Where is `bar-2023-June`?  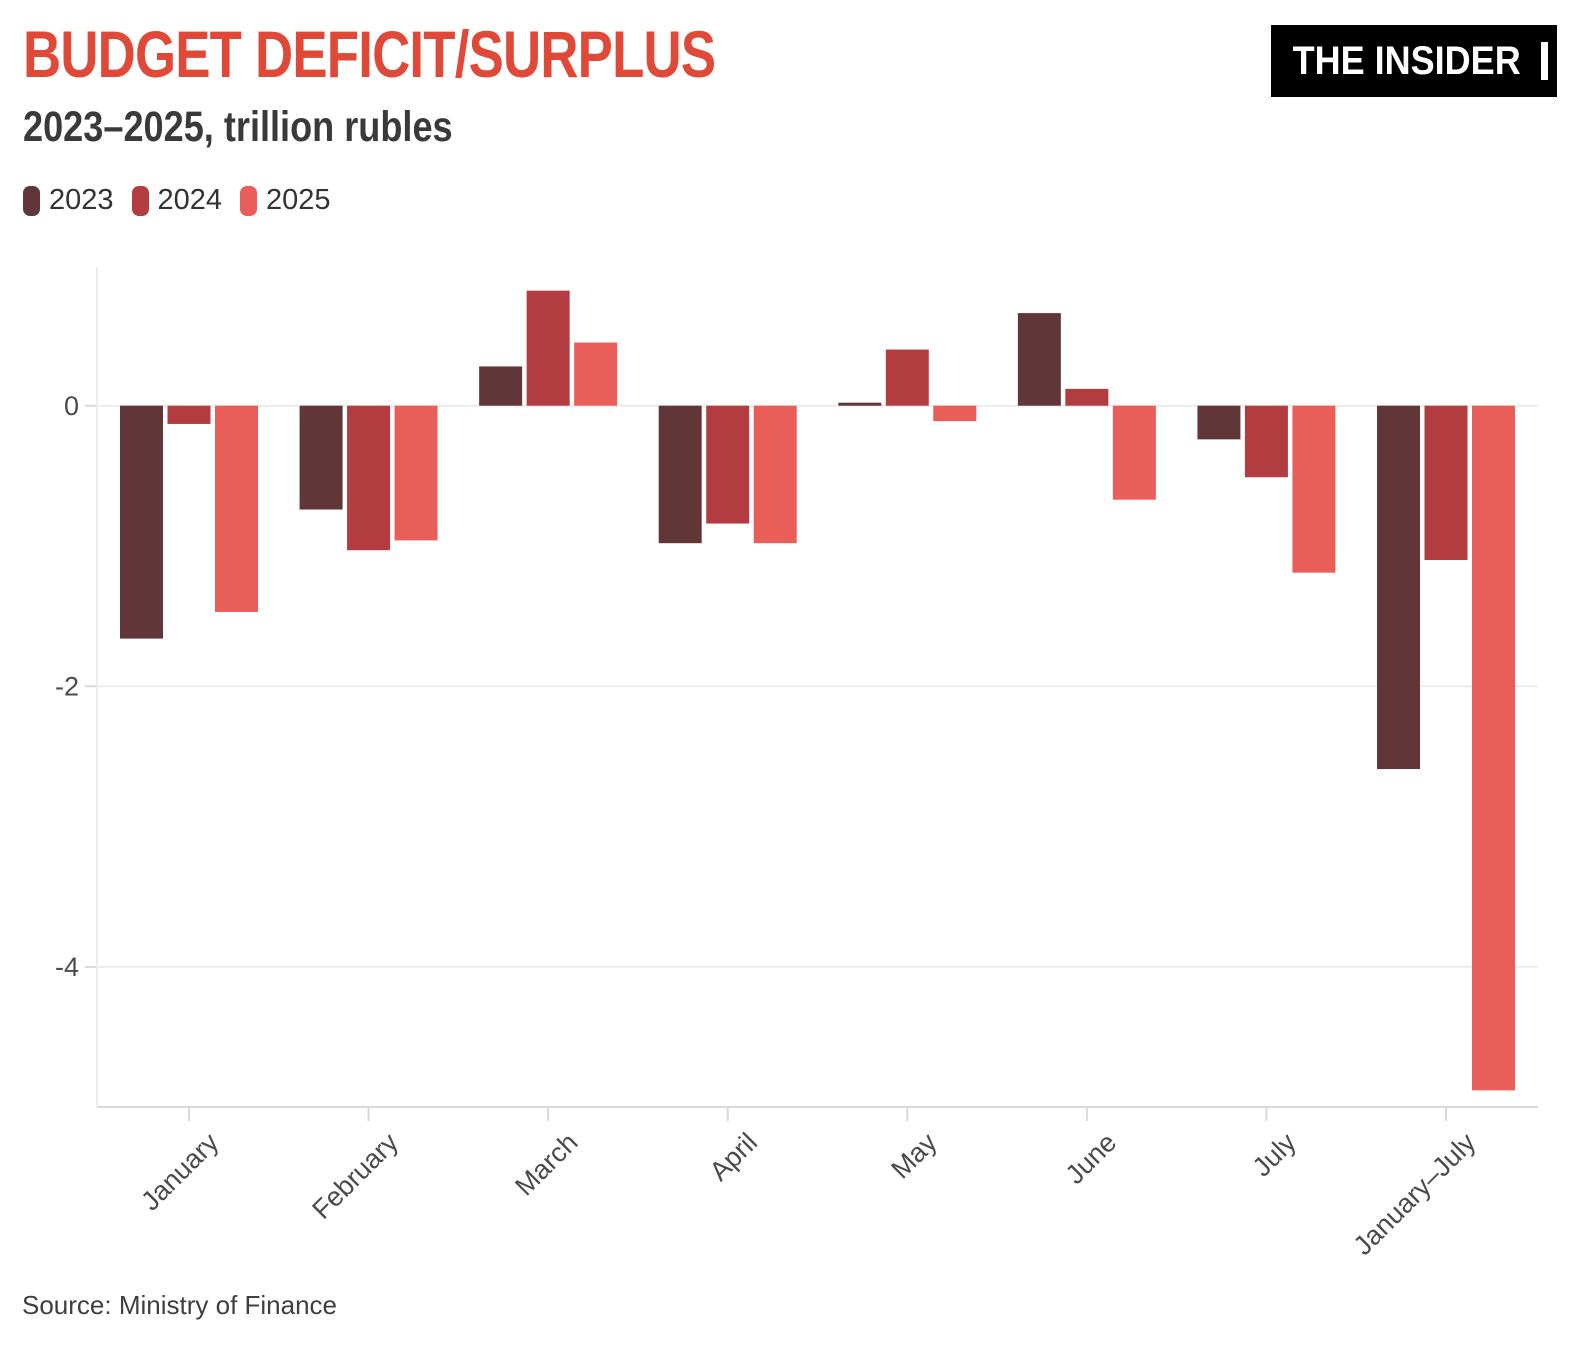 bar-2023-June is located at coordinates (1039, 359).